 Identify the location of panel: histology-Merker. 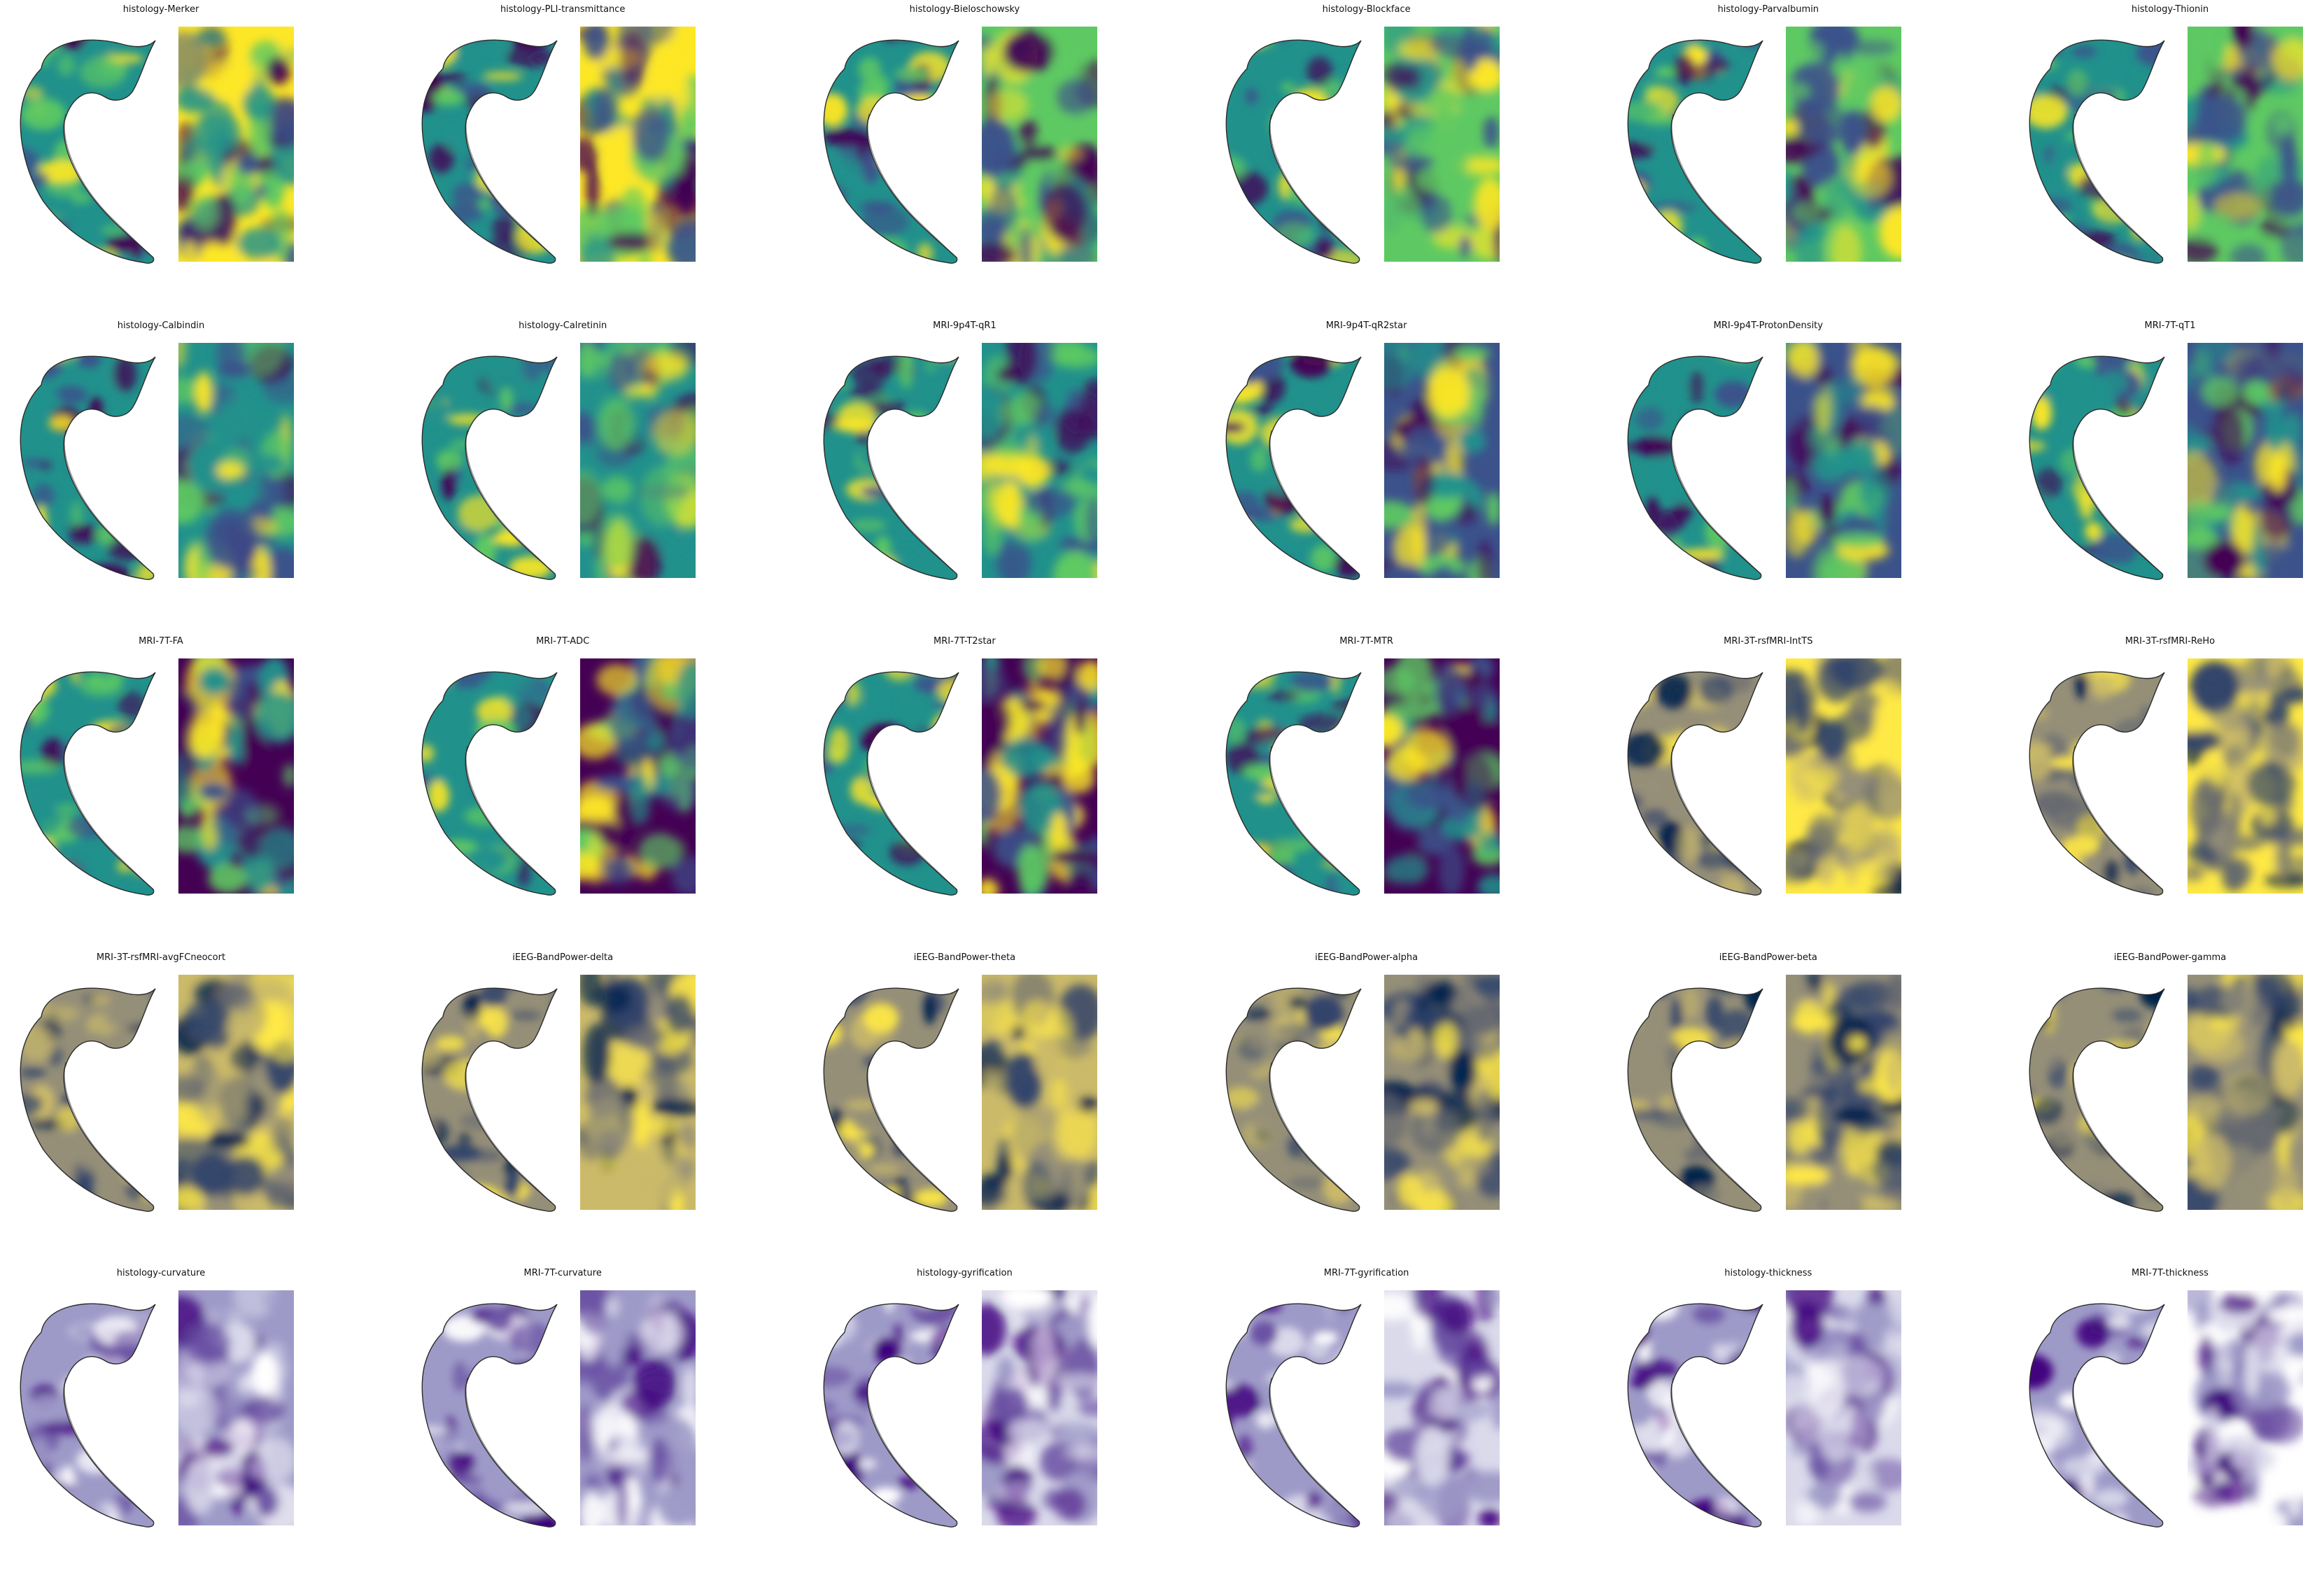
(201, 158).